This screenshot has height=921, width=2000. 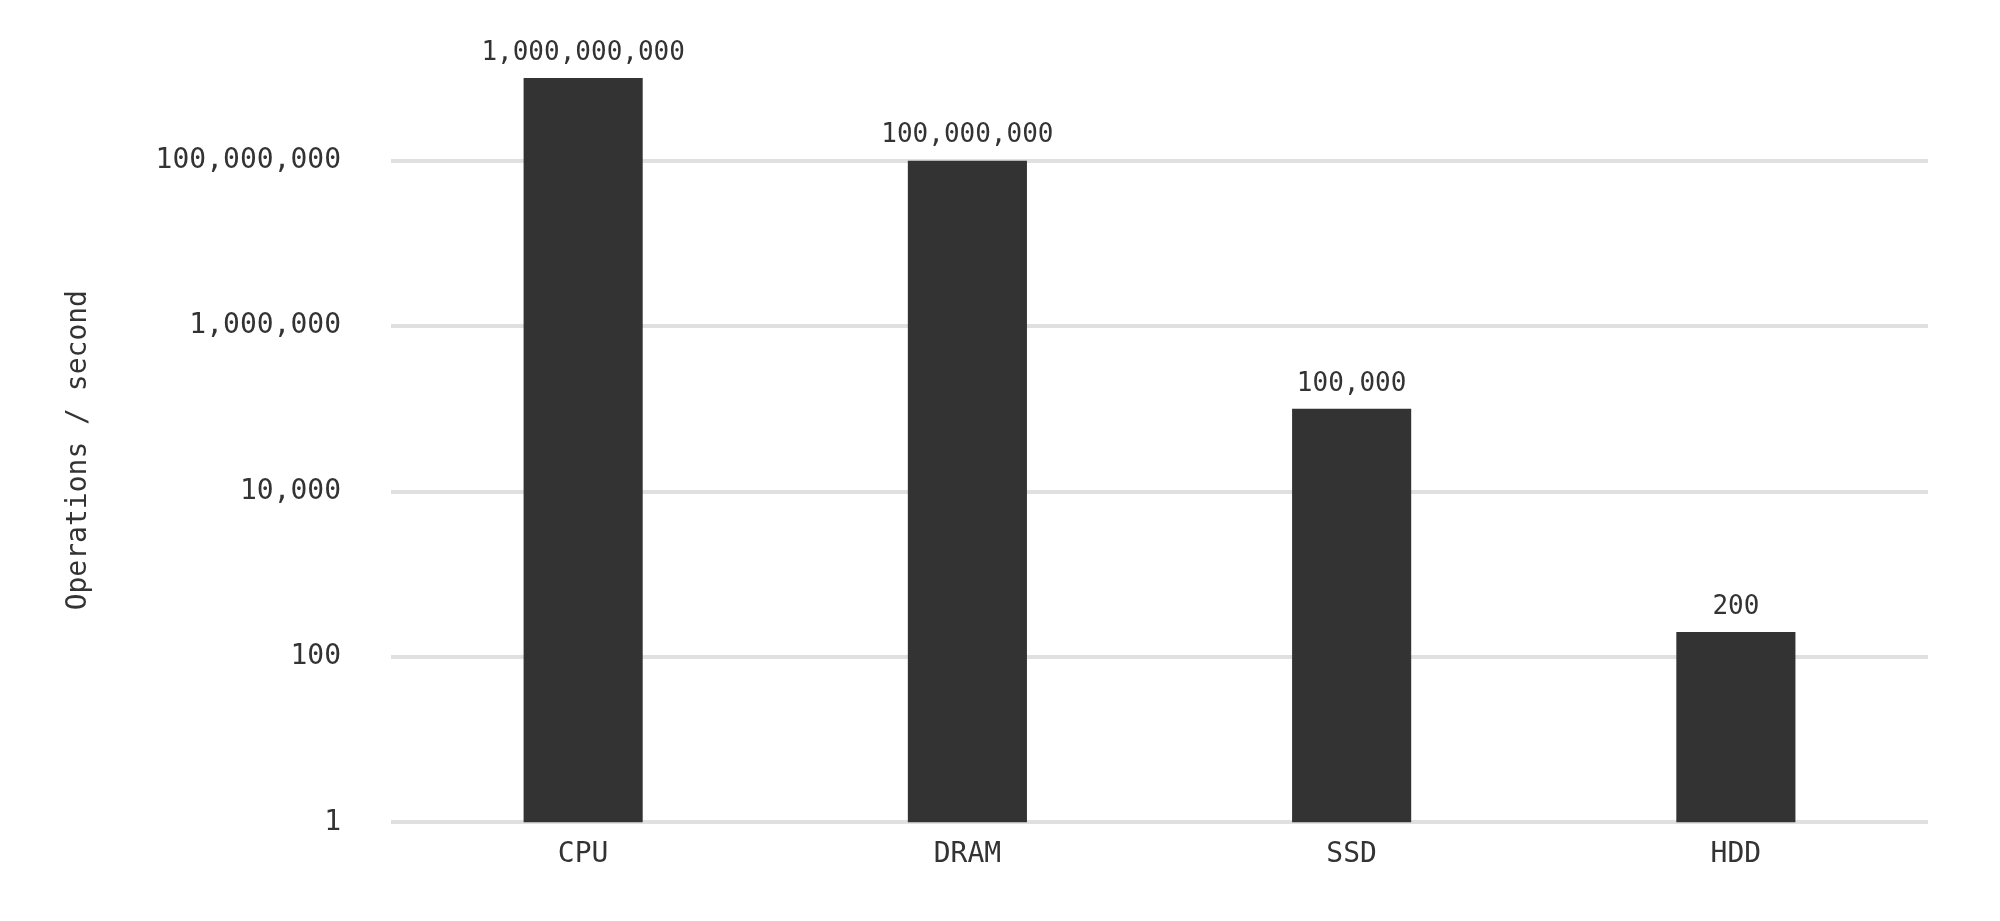 What do you see at coordinates (1351, 853) in the screenshot?
I see `x-tick-label: SSD` at bounding box center [1351, 853].